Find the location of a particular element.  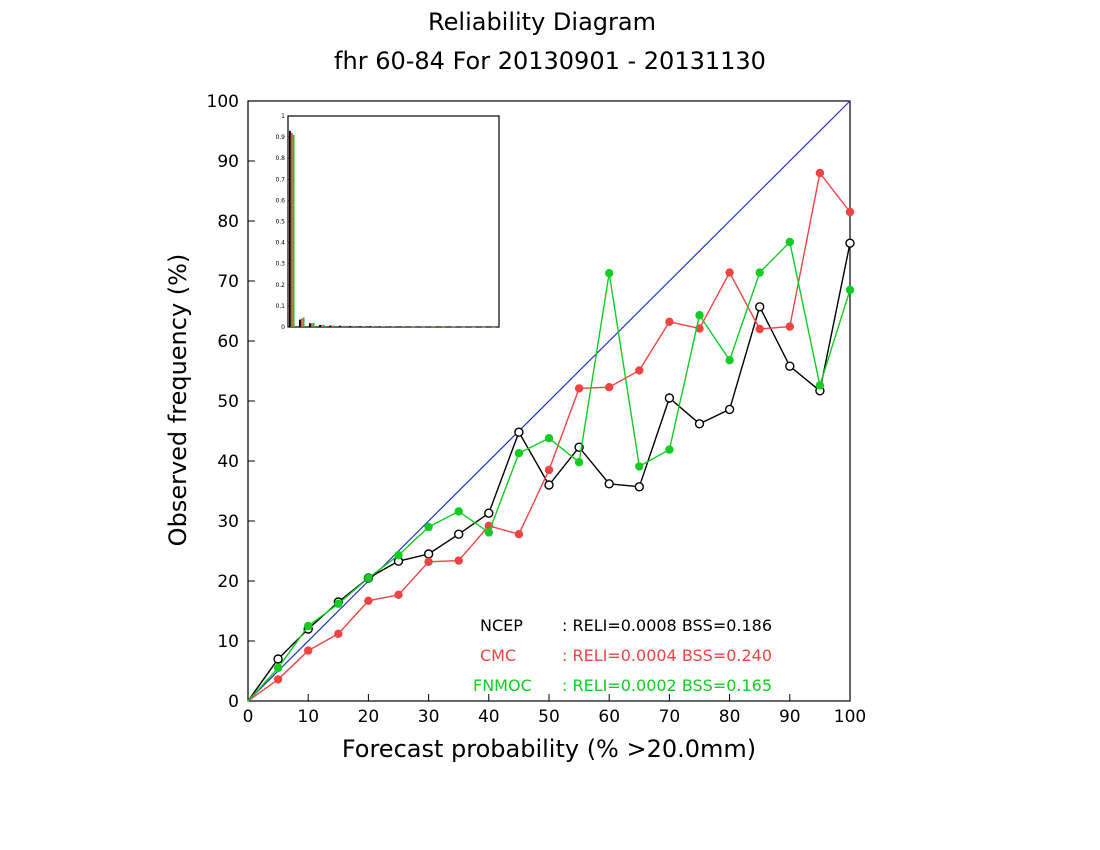

legend-ncep-name: NCEP is located at coordinates (501, 625).